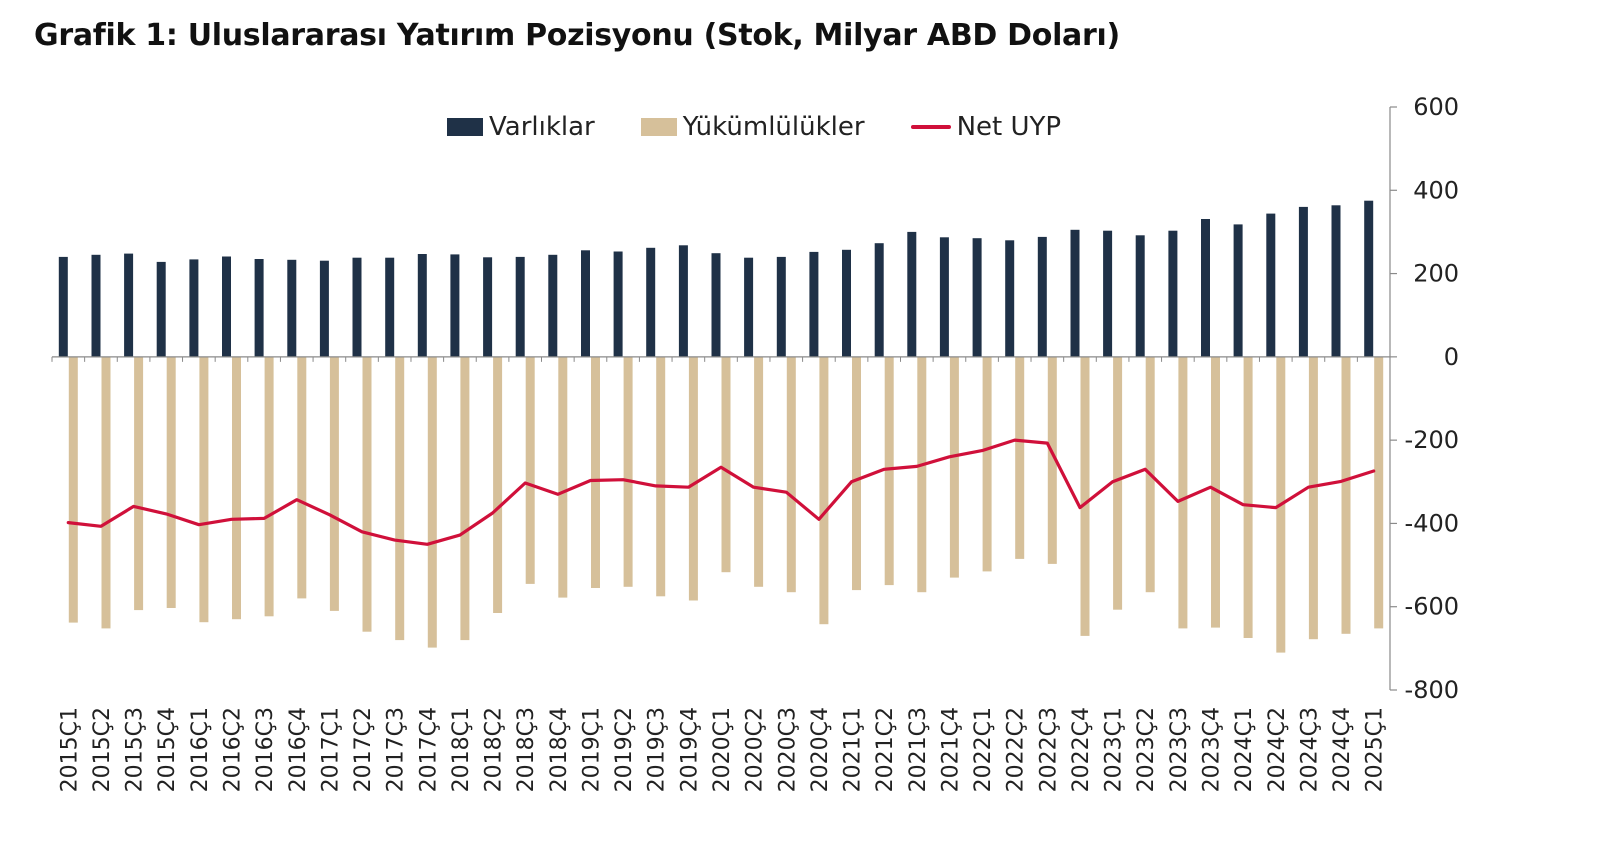  What do you see at coordinates (1010, 298) in the screenshot?
I see `bar-assets-2022Ç2` at bounding box center [1010, 298].